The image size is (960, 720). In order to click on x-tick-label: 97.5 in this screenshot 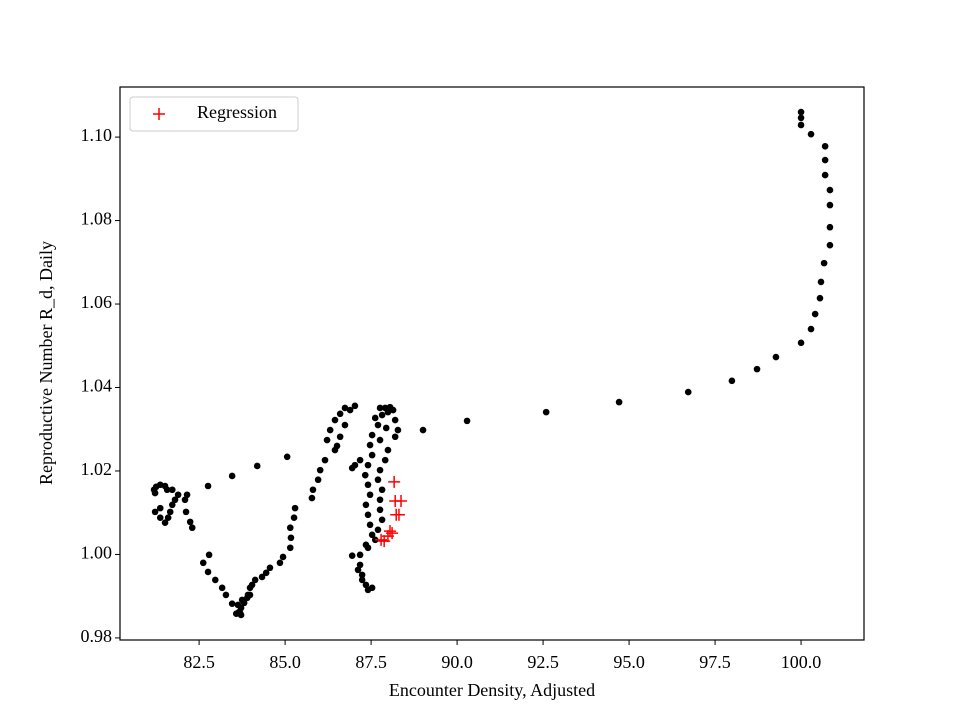, I will do `click(715, 662)`.